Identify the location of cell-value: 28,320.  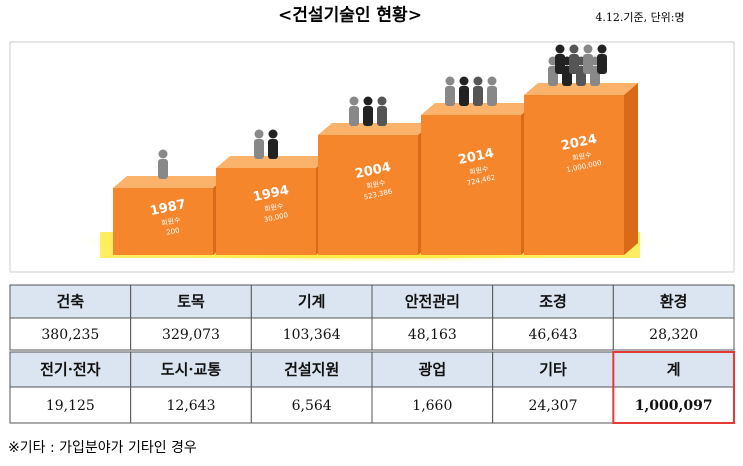
(673, 335).